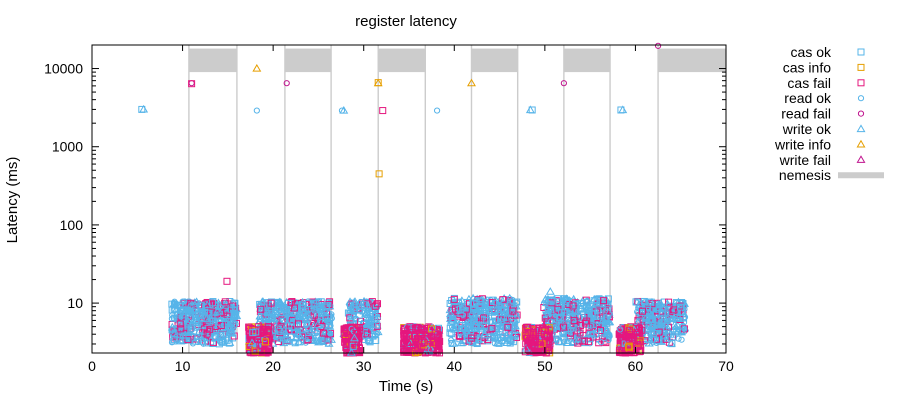  Describe the element at coordinates (808, 98) in the screenshot. I see `legend-label-read-ok: read ok` at that location.